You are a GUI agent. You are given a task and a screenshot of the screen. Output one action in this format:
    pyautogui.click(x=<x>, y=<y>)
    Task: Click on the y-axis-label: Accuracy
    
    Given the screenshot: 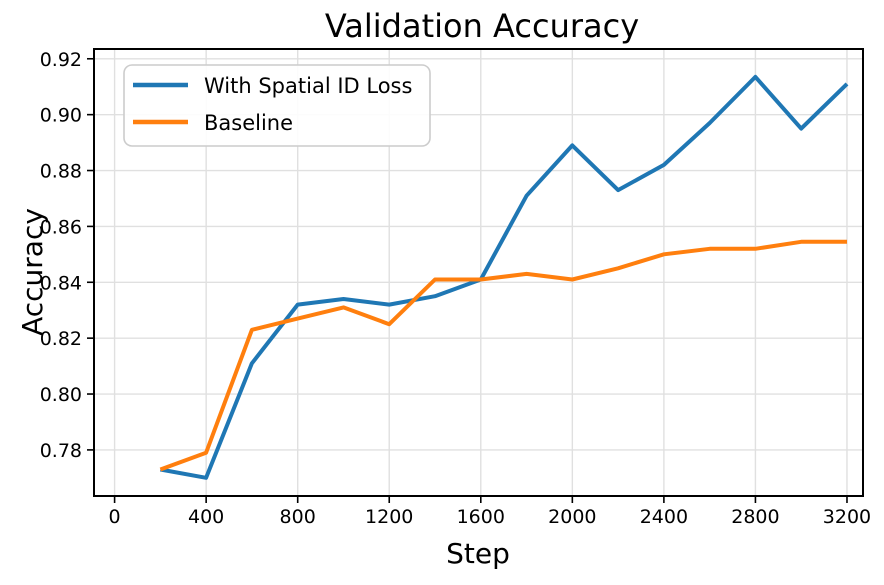 What is the action you would take?
    pyautogui.click(x=32, y=272)
    